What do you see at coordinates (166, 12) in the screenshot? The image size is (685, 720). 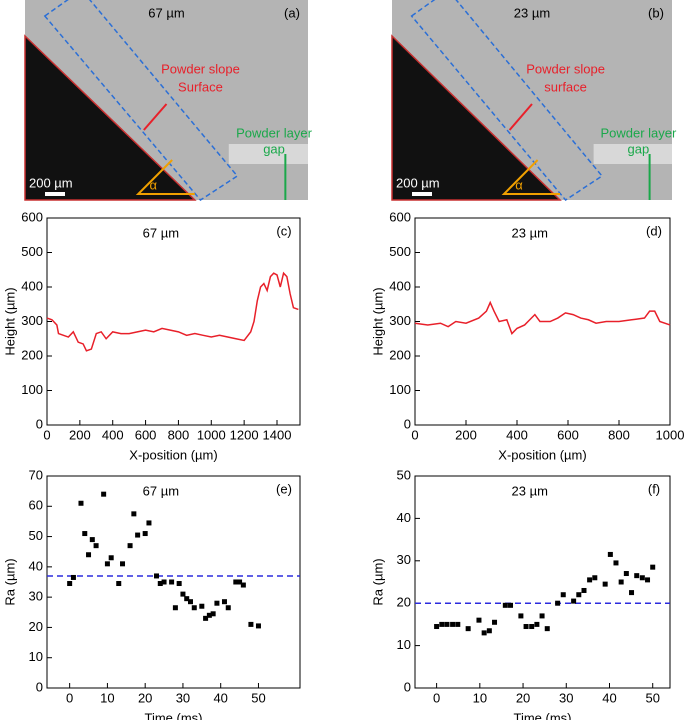 I see `photo-title: 67 µm` at bounding box center [166, 12].